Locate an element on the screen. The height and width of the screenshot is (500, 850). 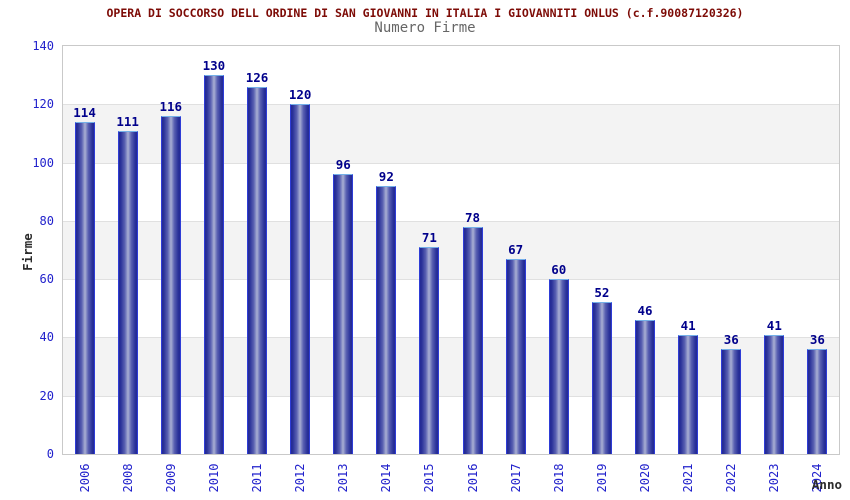
x-axis-title: Anno is located at coordinates (826, 484).